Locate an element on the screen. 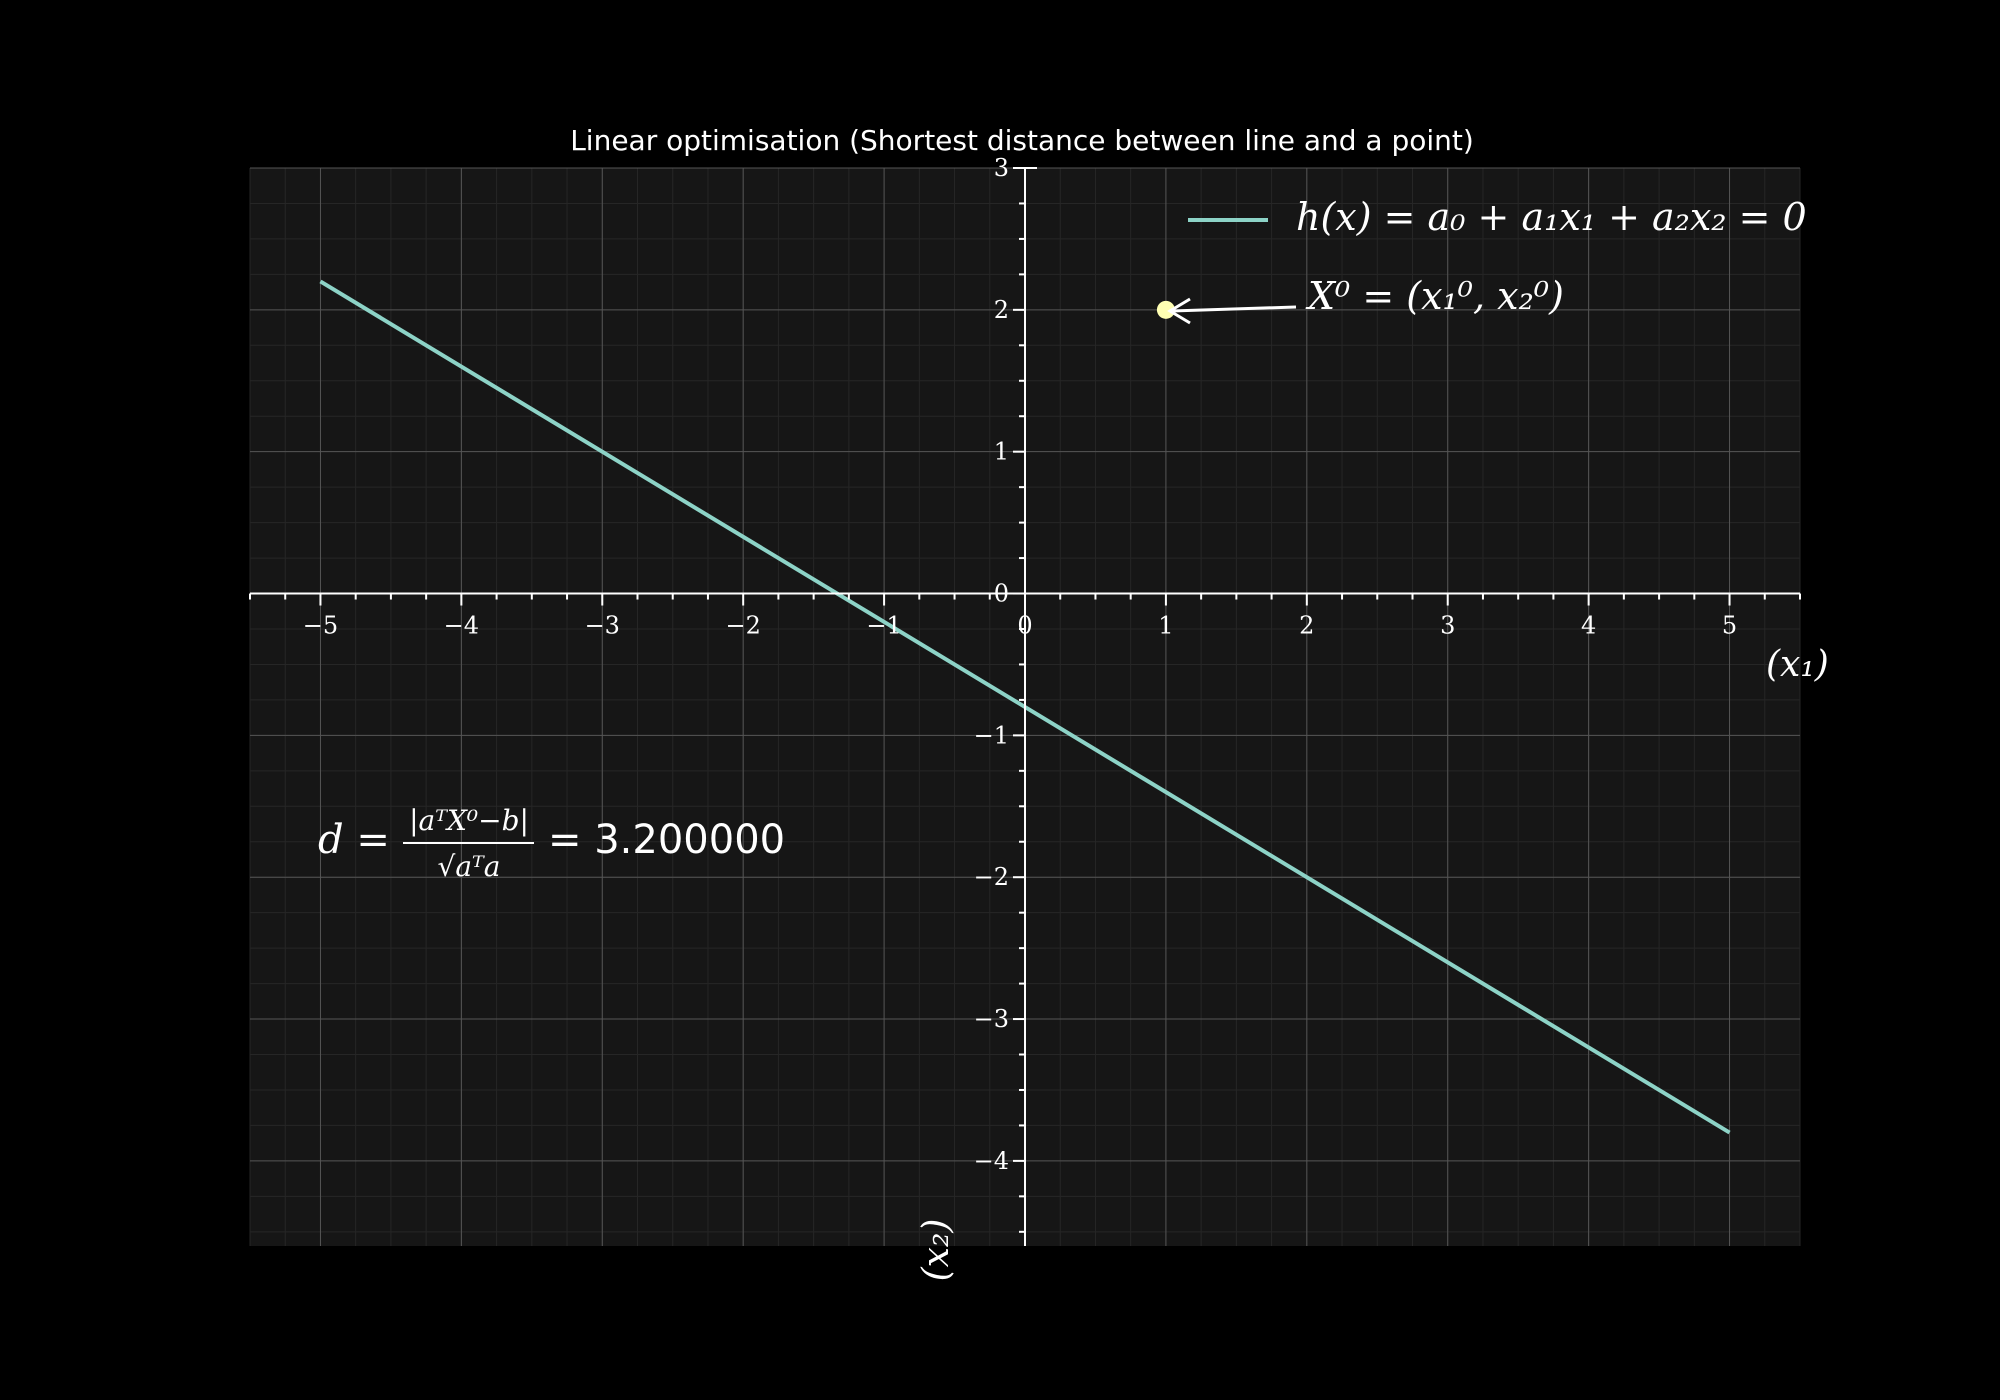 The image size is (2000, 1400). x-tick-label: 4 is located at coordinates (1588, 626).